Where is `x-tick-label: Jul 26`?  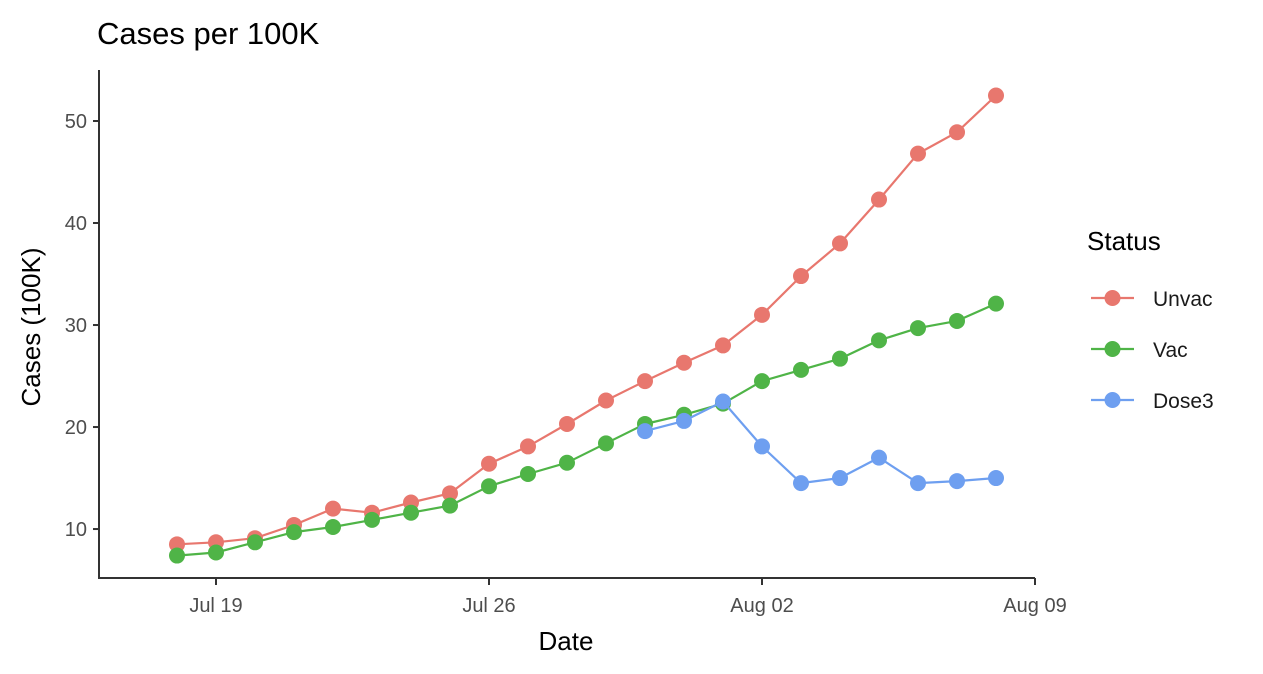 x-tick-label: Jul 26 is located at coordinates (488, 606).